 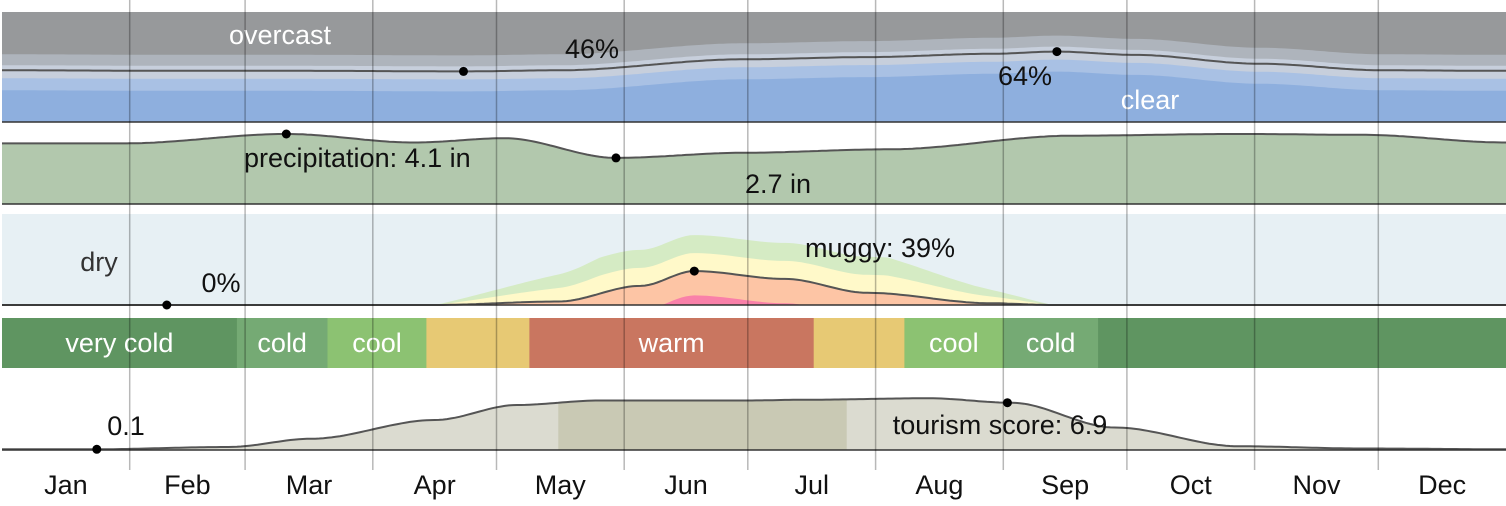 I want to click on cloud-max-label: 64%, so click(x=1025, y=76).